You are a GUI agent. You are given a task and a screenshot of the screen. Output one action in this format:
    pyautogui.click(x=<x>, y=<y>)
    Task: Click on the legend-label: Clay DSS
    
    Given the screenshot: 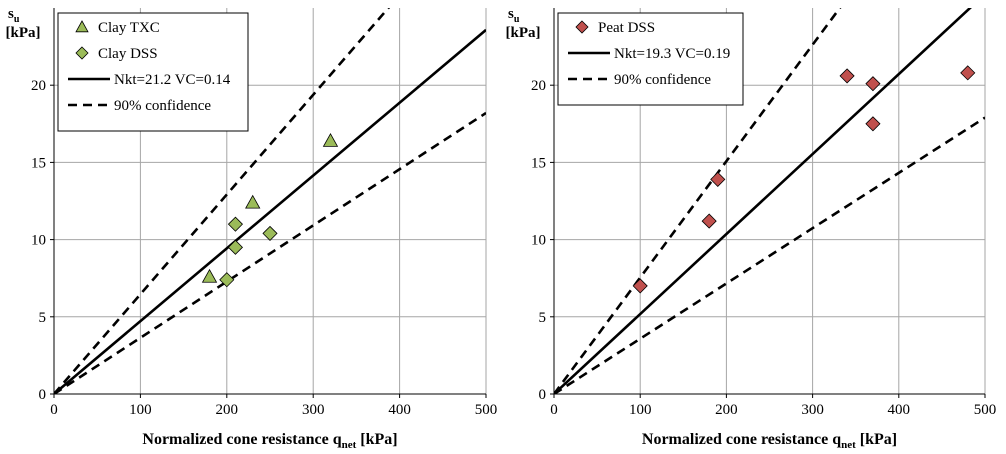 What is the action you would take?
    pyautogui.click(x=128, y=54)
    